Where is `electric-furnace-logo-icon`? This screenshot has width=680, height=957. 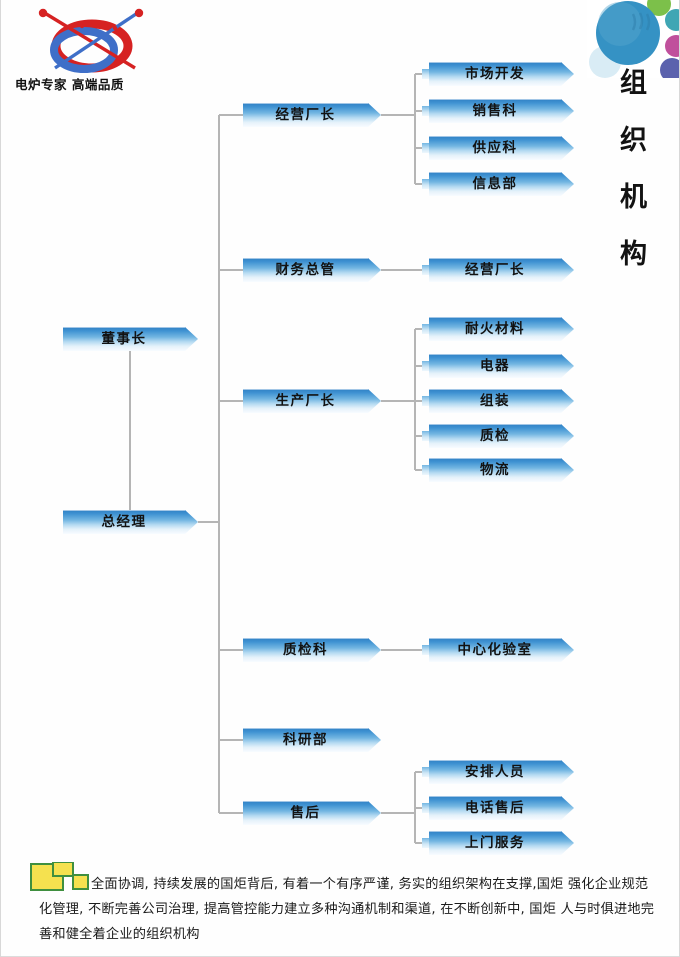
electric-furnace-logo-icon is located at coordinates (91, 40).